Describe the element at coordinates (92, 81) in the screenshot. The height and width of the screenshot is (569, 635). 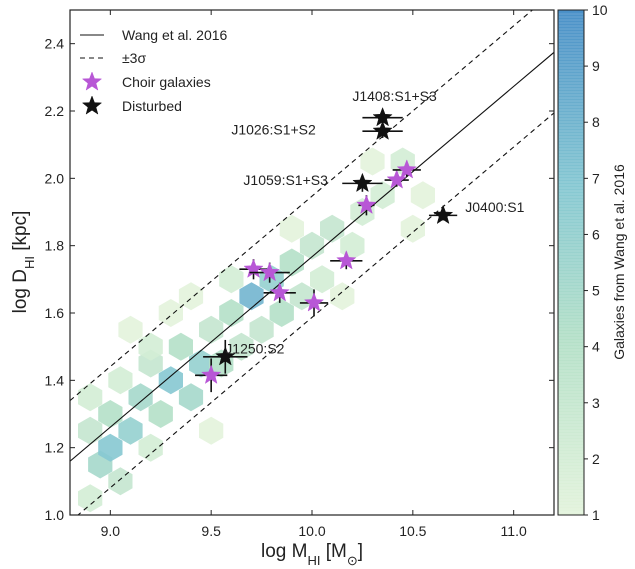
I see `legend-star-choir-icon` at that location.